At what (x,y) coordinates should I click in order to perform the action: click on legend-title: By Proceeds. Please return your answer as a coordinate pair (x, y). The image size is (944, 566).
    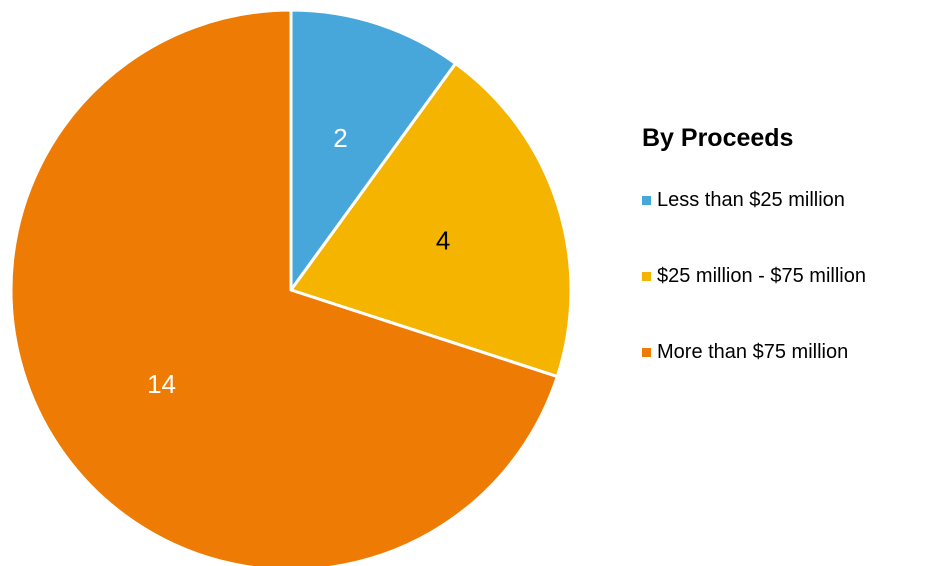
    Looking at the image, I should click on (718, 138).